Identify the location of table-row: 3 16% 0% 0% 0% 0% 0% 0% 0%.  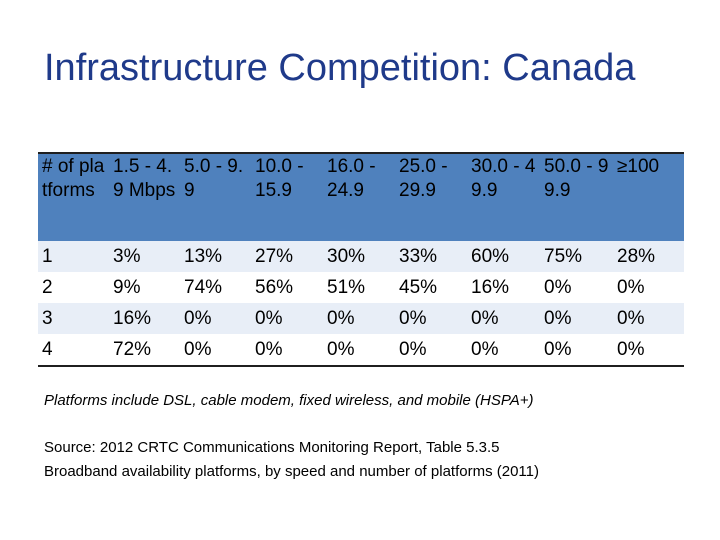
(361, 318).